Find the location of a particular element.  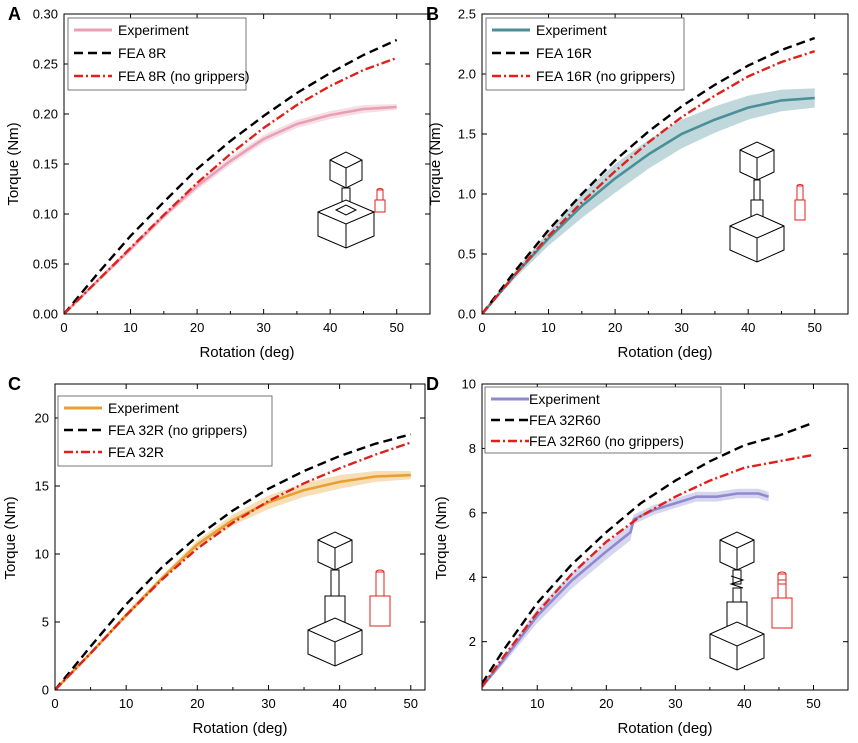

panel-b-marks is located at coordinates (649, 175).